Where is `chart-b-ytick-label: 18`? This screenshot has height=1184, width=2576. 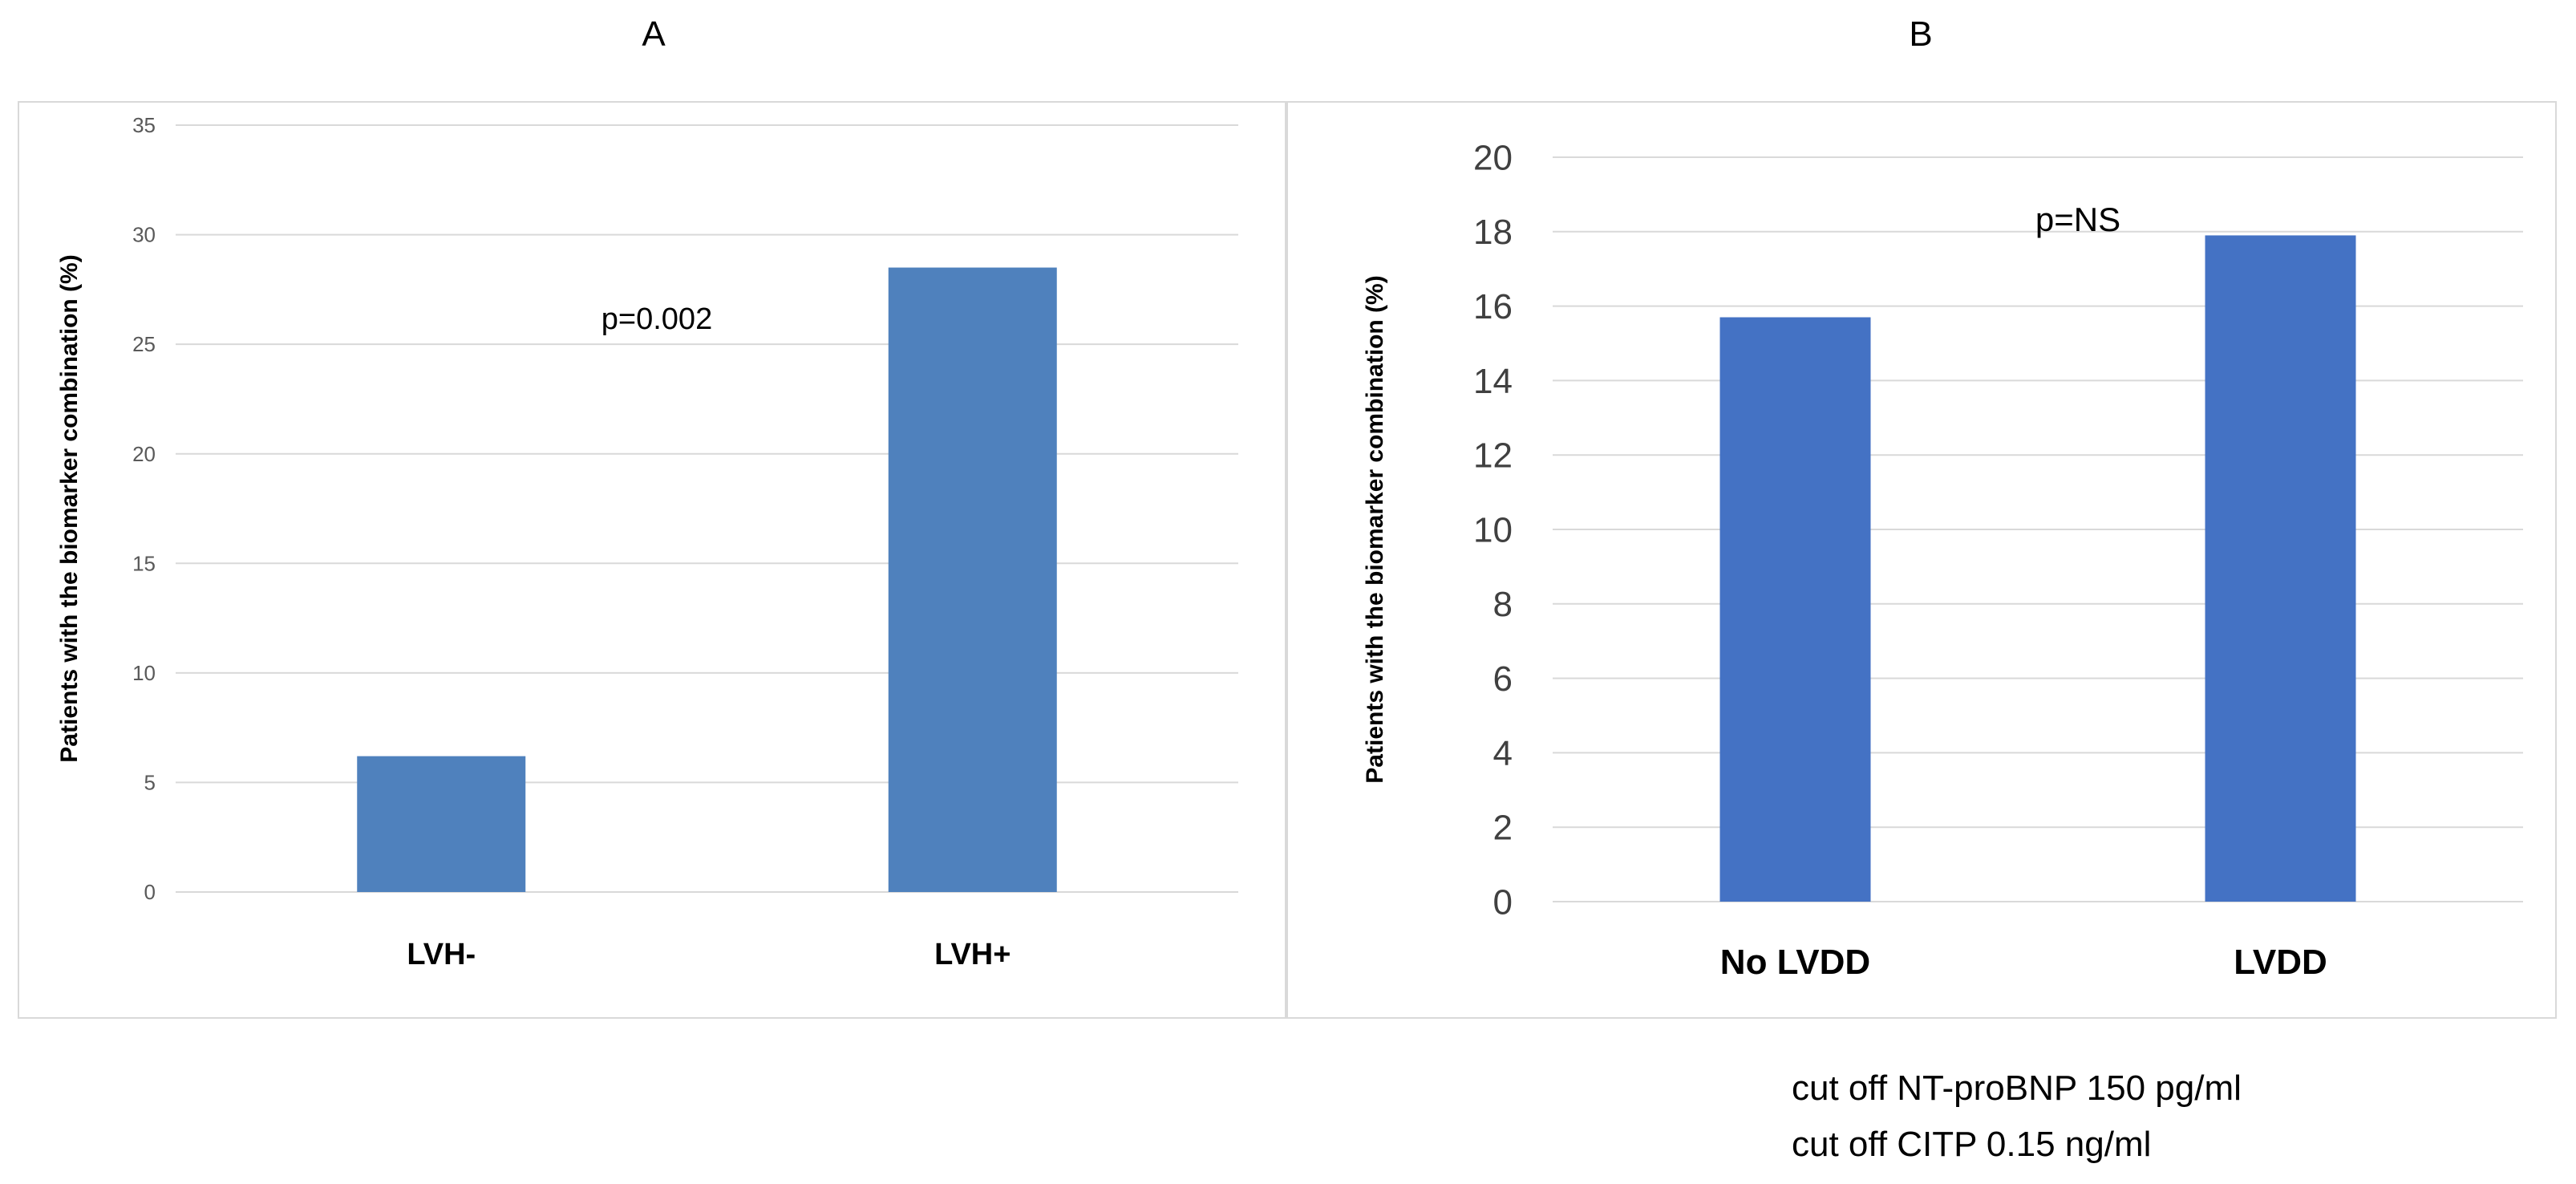 chart-b-ytick-label: 18 is located at coordinates (1493, 232).